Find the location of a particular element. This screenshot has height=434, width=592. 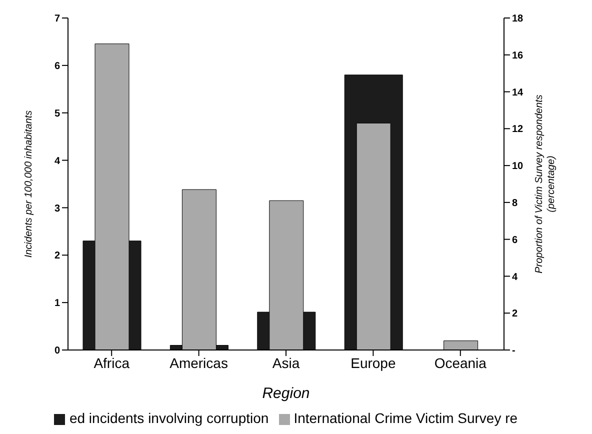

y2-axis-title: Proportion of Victim Survey respondents (percentage) is located at coordinates (545, 184).